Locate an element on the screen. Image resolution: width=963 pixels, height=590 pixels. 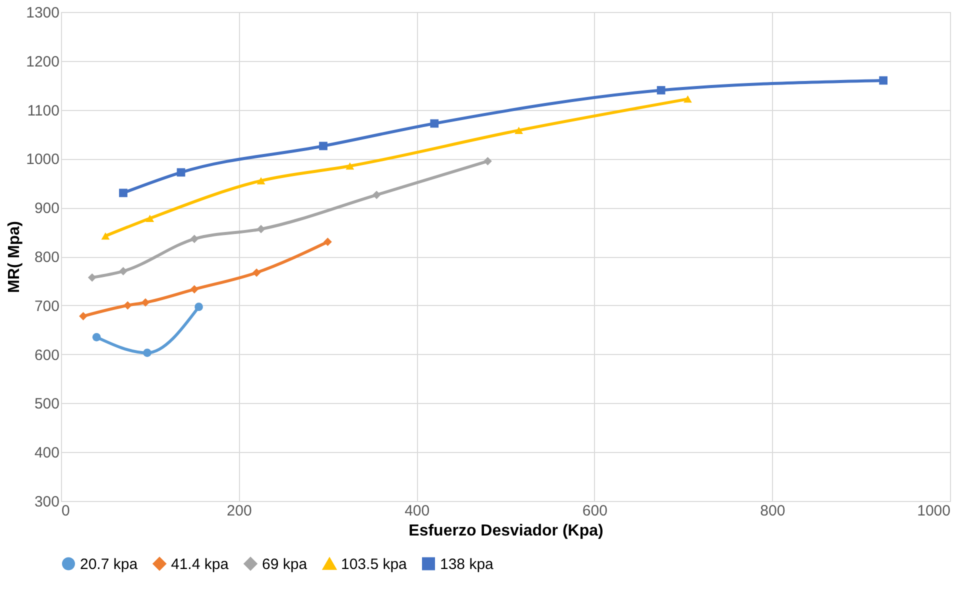
legend-label: 41.4 kpa is located at coordinates (200, 564).